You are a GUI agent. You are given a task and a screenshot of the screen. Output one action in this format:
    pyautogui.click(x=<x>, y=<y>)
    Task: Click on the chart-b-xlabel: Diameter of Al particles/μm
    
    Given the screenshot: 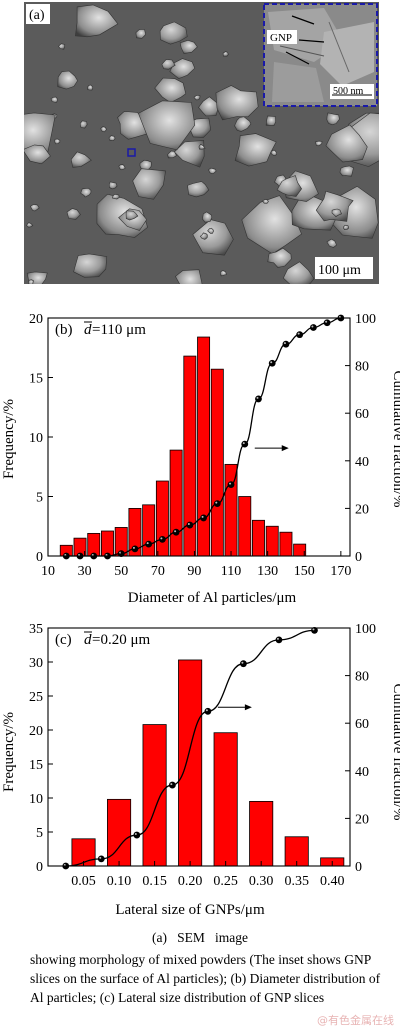 What is the action you would take?
    pyautogui.click(x=212, y=598)
    